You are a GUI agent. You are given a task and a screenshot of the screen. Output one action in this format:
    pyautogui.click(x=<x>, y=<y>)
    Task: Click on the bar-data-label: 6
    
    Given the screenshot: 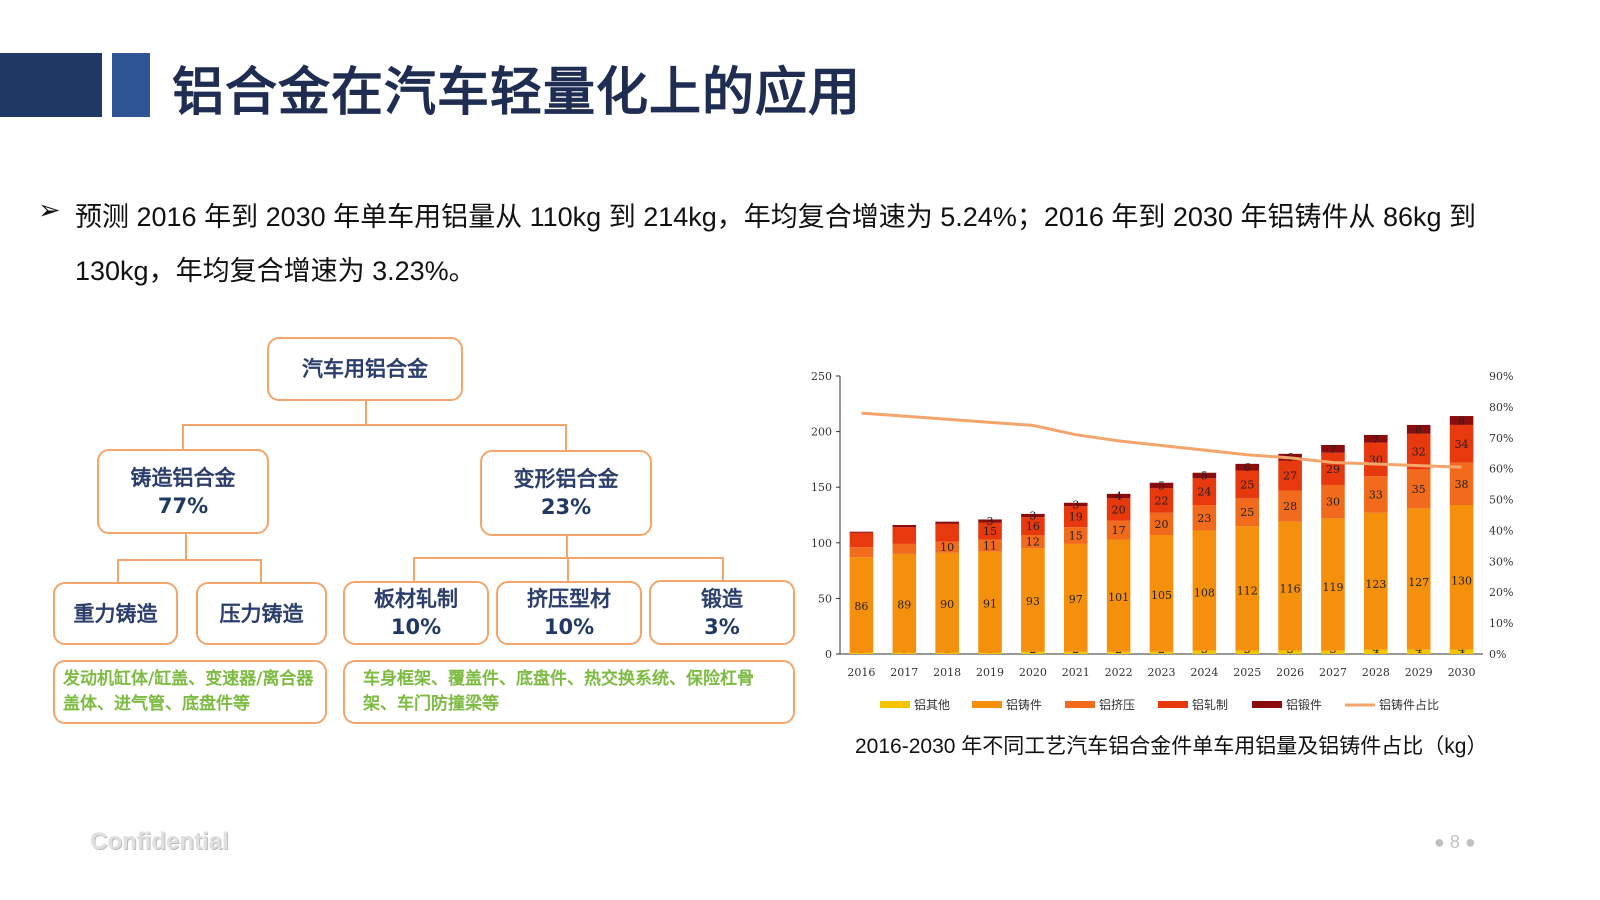 What is the action you would take?
    pyautogui.click(x=1247, y=467)
    